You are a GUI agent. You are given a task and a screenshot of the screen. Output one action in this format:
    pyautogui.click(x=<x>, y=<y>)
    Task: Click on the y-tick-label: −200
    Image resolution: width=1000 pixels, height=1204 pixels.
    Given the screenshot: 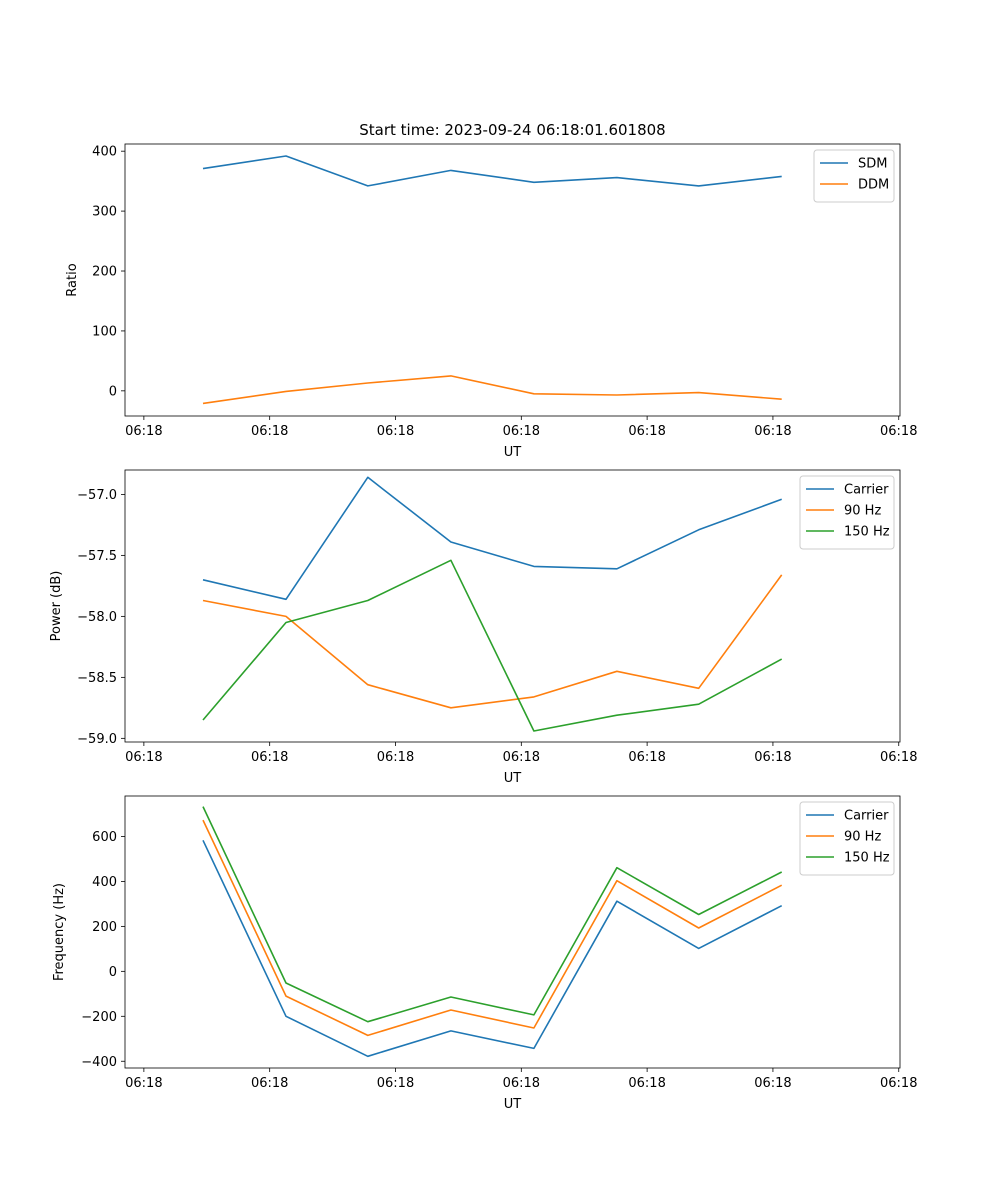 What is the action you would take?
    pyautogui.click(x=99, y=1017)
    